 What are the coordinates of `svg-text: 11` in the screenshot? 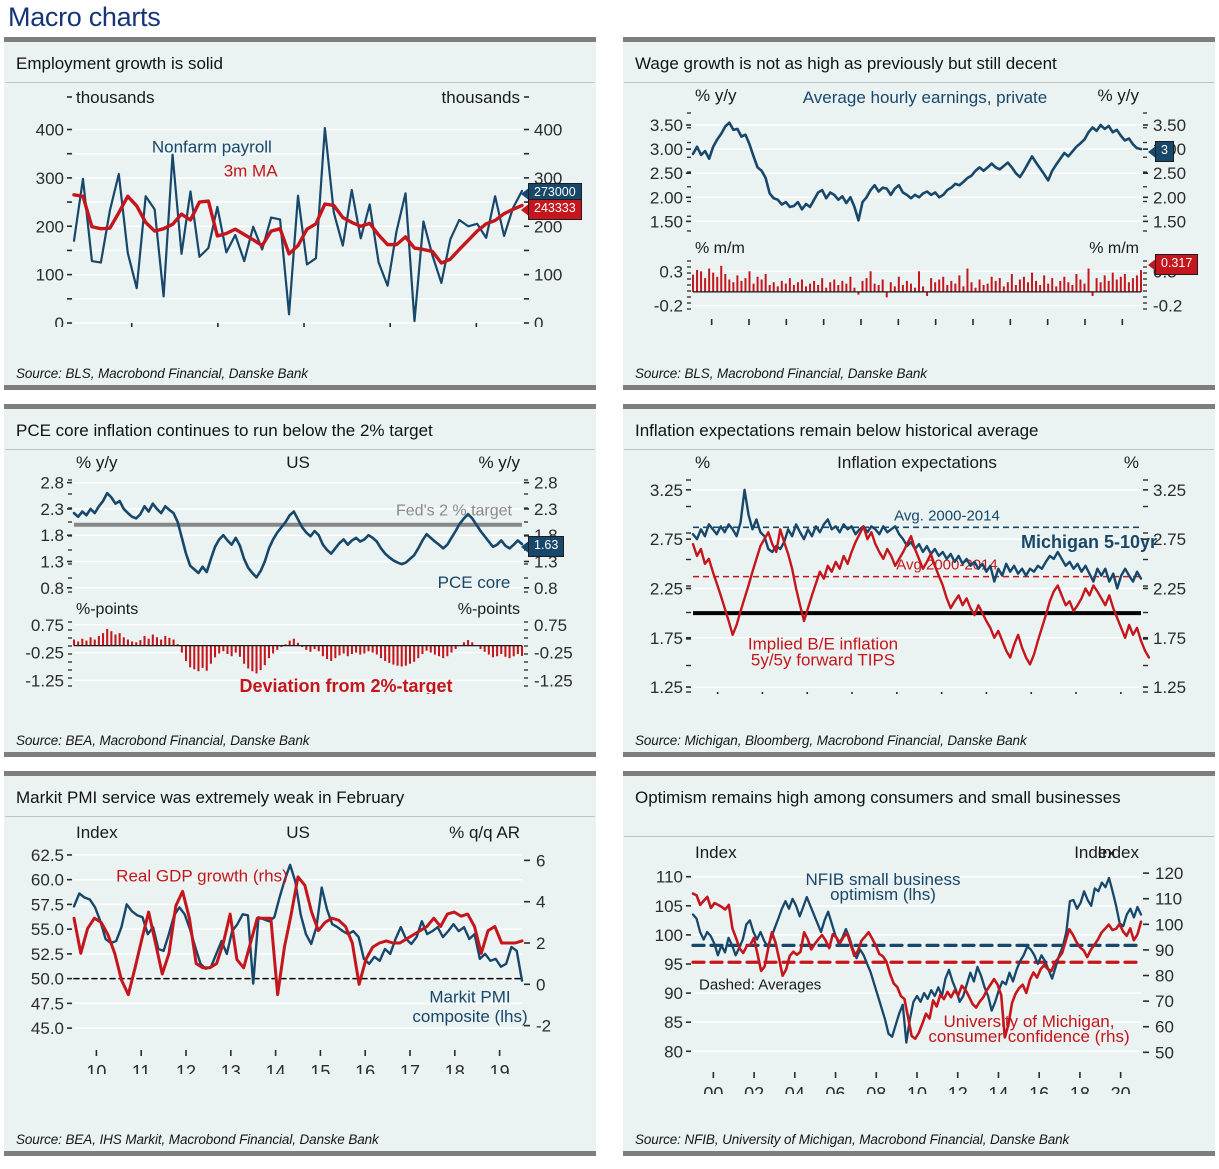 It's located at (141, 1068).